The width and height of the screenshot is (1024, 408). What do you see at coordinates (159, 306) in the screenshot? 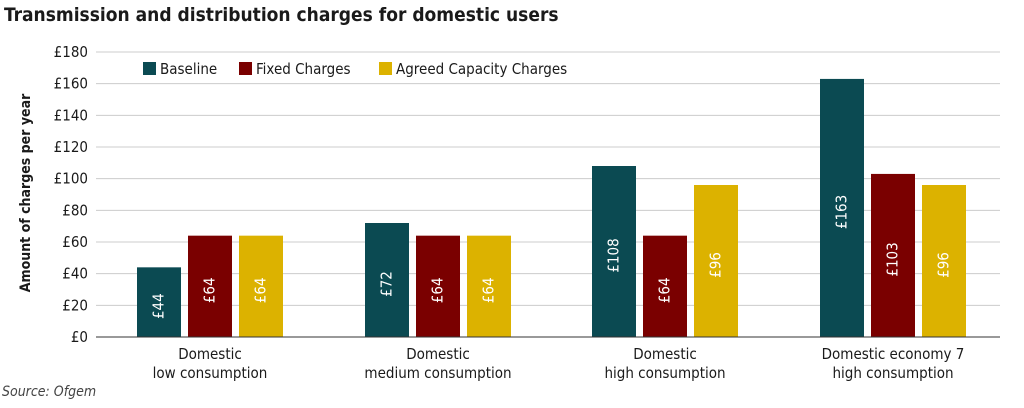
I see `bar-data-label: £44` at bounding box center [159, 306].